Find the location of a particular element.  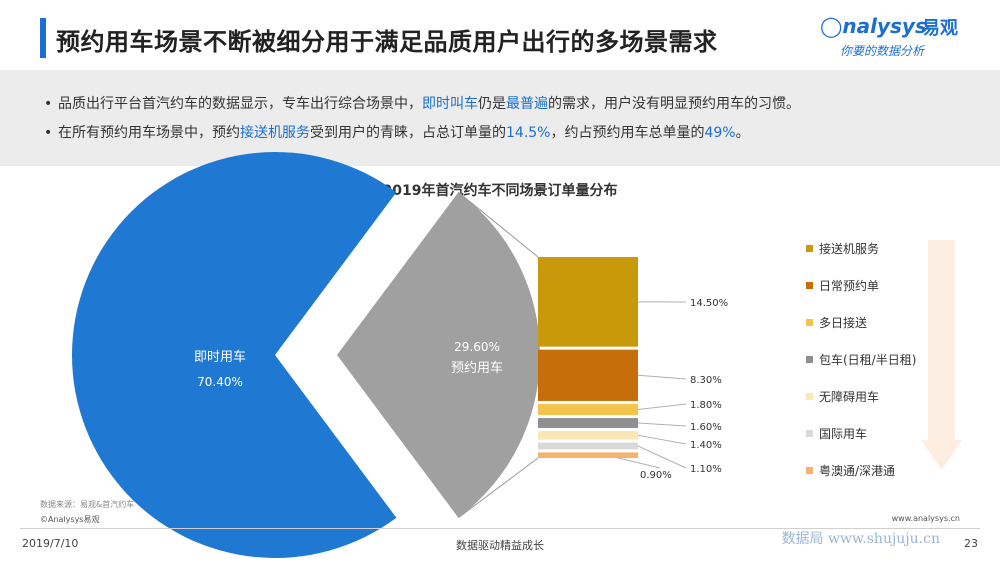

page-title: 预约用车场景不断被细分用于满足品质用户出行的多场景需求 is located at coordinates (387, 42).